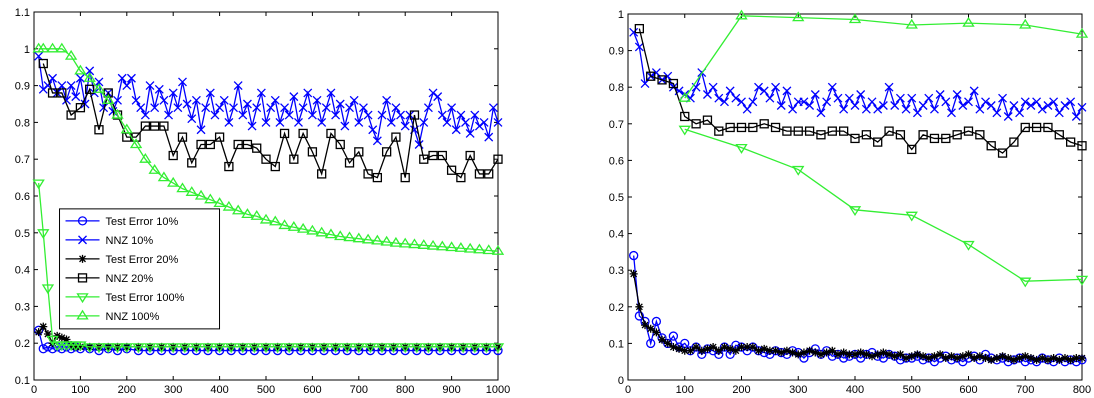 The height and width of the screenshot is (398, 1094). I want to click on y-tick-label: 0.7, so click(22, 160).